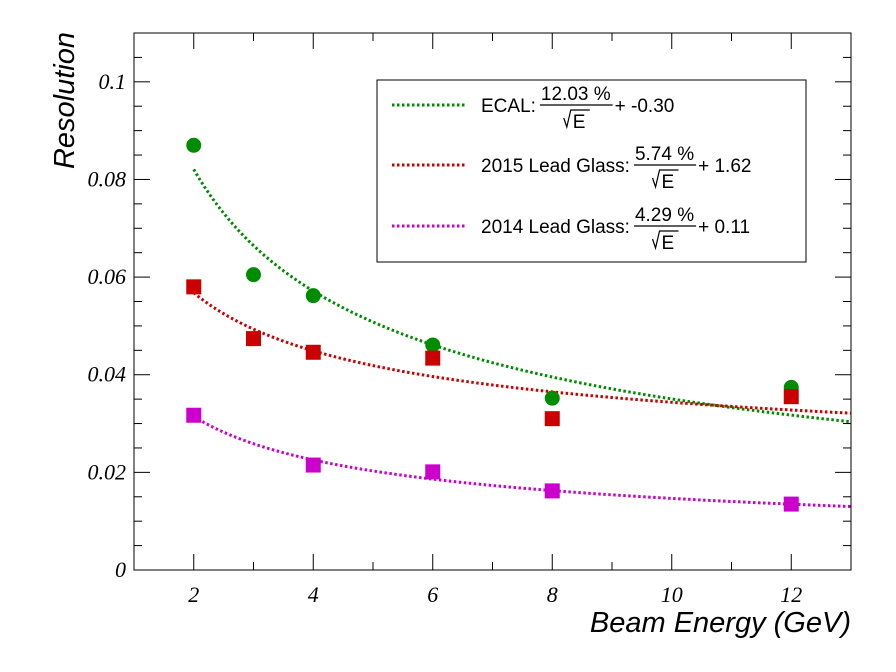 Image resolution: width=896 pixels, height=672 pixels. Describe the element at coordinates (664, 154) in the screenshot. I see `legend-numerator: 5.74 %` at that location.